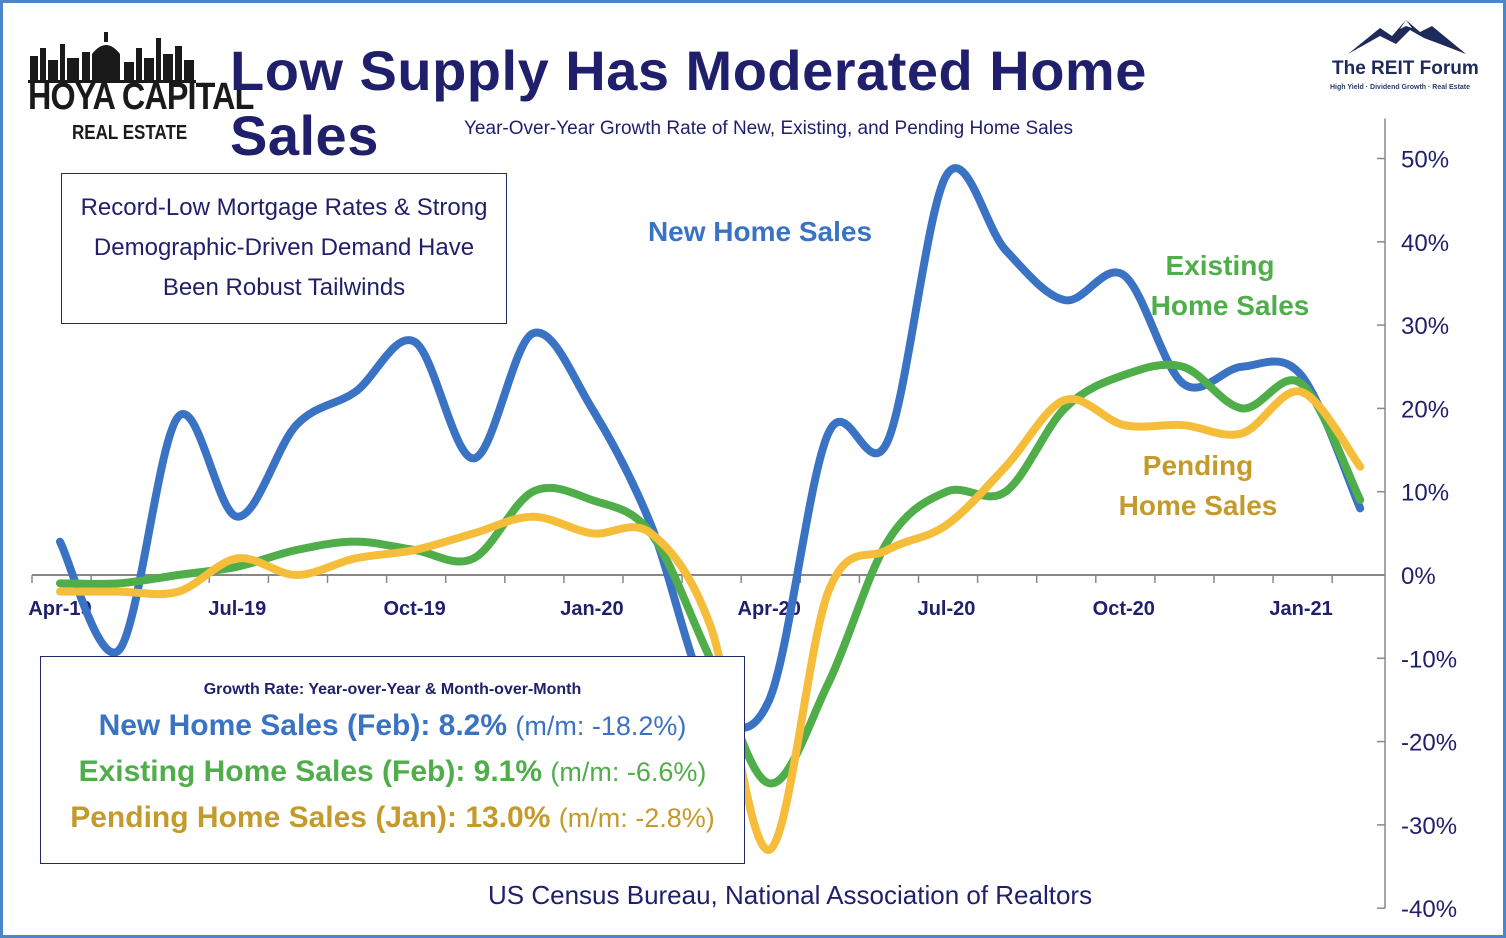  Describe the element at coordinates (1198, 486) in the screenshot. I see `pending-home-sales-label: Pending Home Sales` at that location.